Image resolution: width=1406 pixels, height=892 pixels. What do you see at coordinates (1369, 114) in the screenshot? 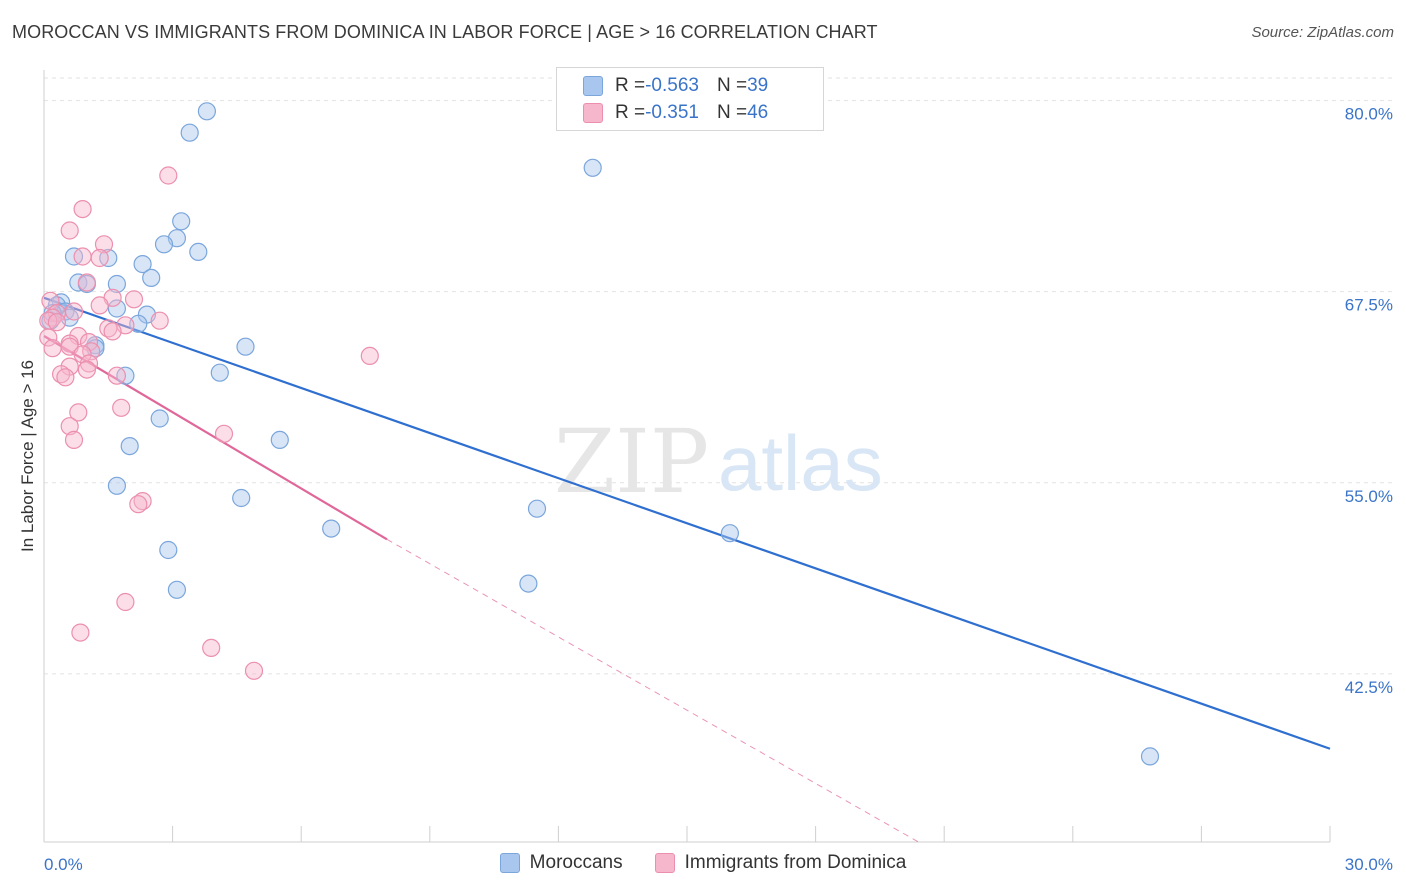
I see `y-tick-label: 80.0%` at bounding box center [1369, 114].